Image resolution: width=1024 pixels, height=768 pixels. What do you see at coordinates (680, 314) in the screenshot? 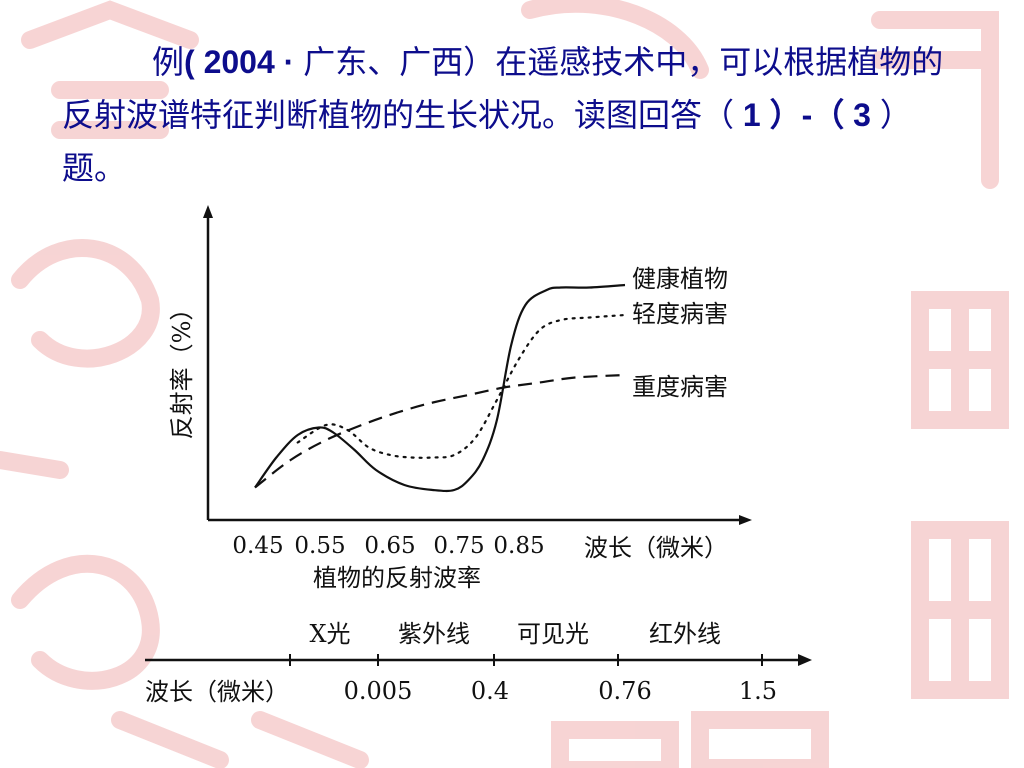
I see `series-label-2: 轻度病害` at bounding box center [680, 314].